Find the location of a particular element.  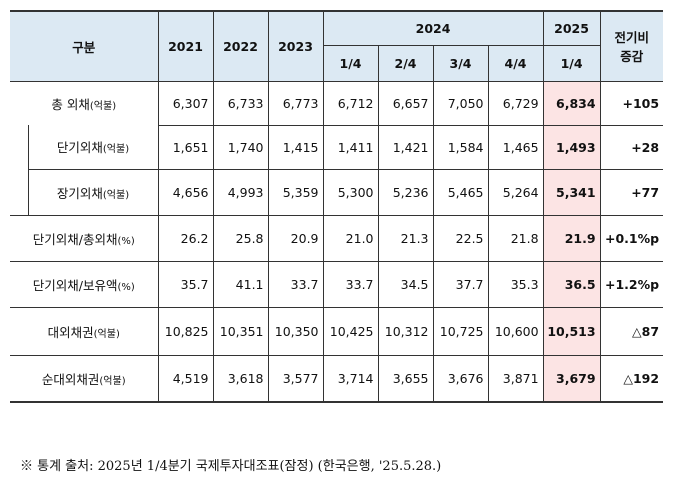

row-value: 10,825 is located at coordinates (185, 331).